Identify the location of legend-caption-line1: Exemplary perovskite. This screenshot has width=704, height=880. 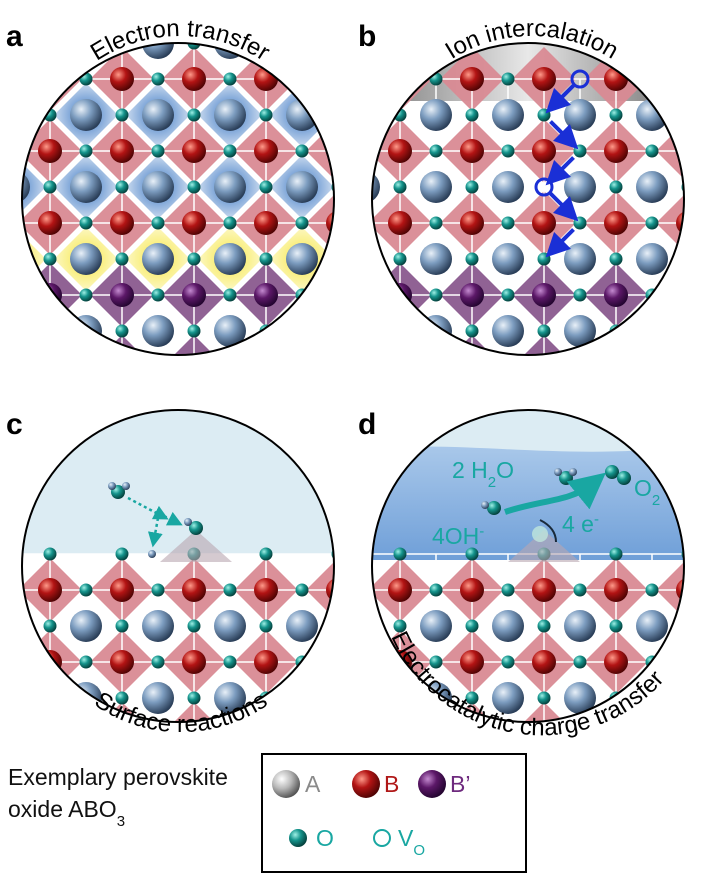
(118, 777).